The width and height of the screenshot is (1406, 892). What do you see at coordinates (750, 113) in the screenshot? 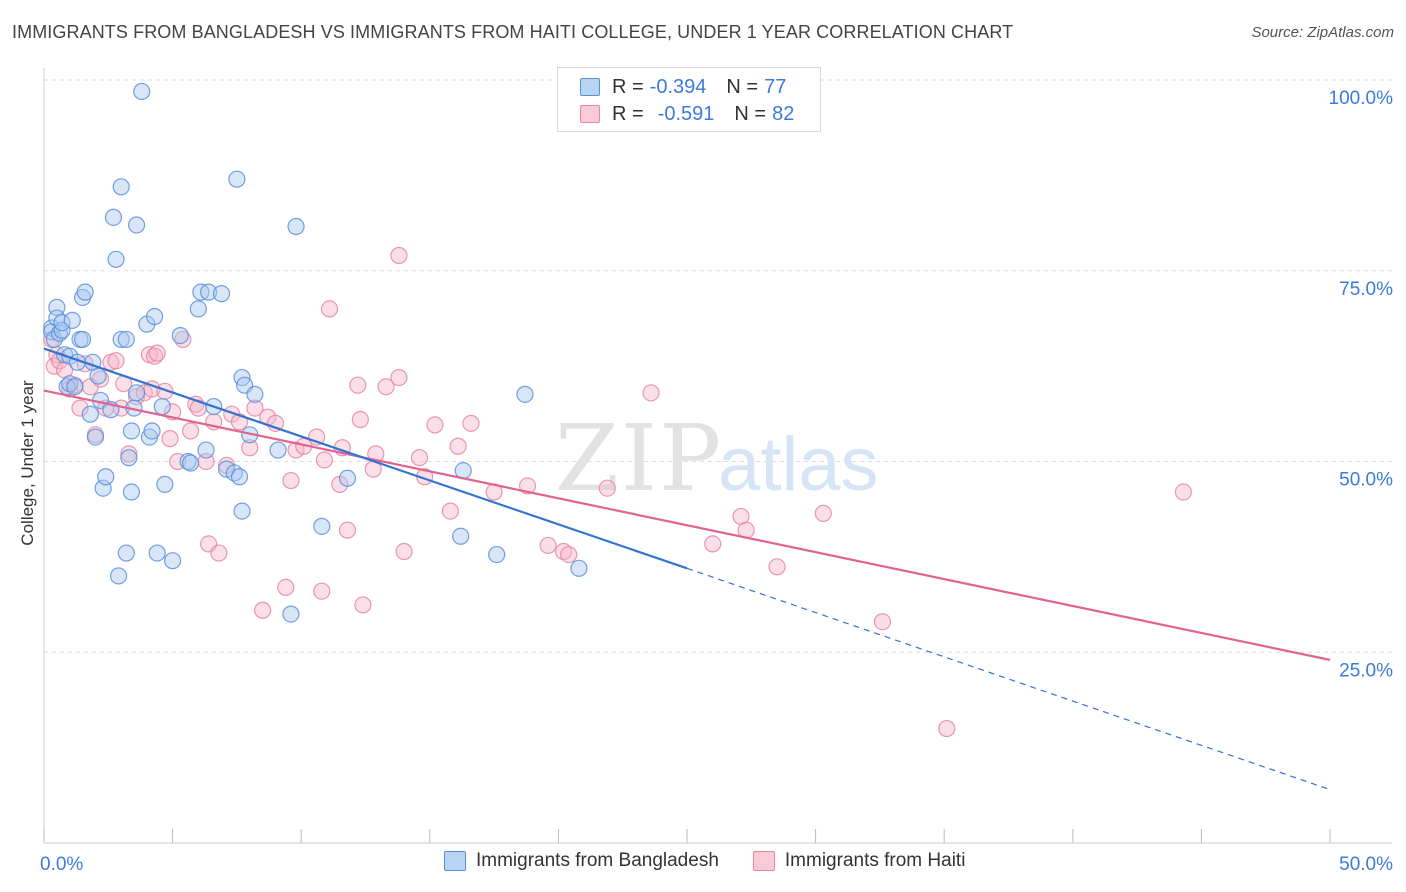
I see `legend-n-label: N =` at bounding box center [750, 113].